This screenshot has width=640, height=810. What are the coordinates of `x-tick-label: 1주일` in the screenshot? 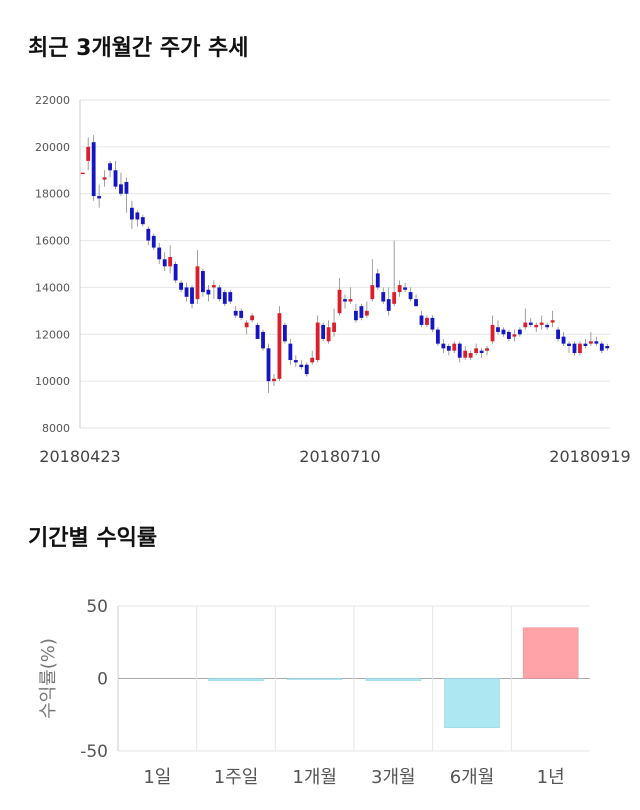 It's located at (236, 777).